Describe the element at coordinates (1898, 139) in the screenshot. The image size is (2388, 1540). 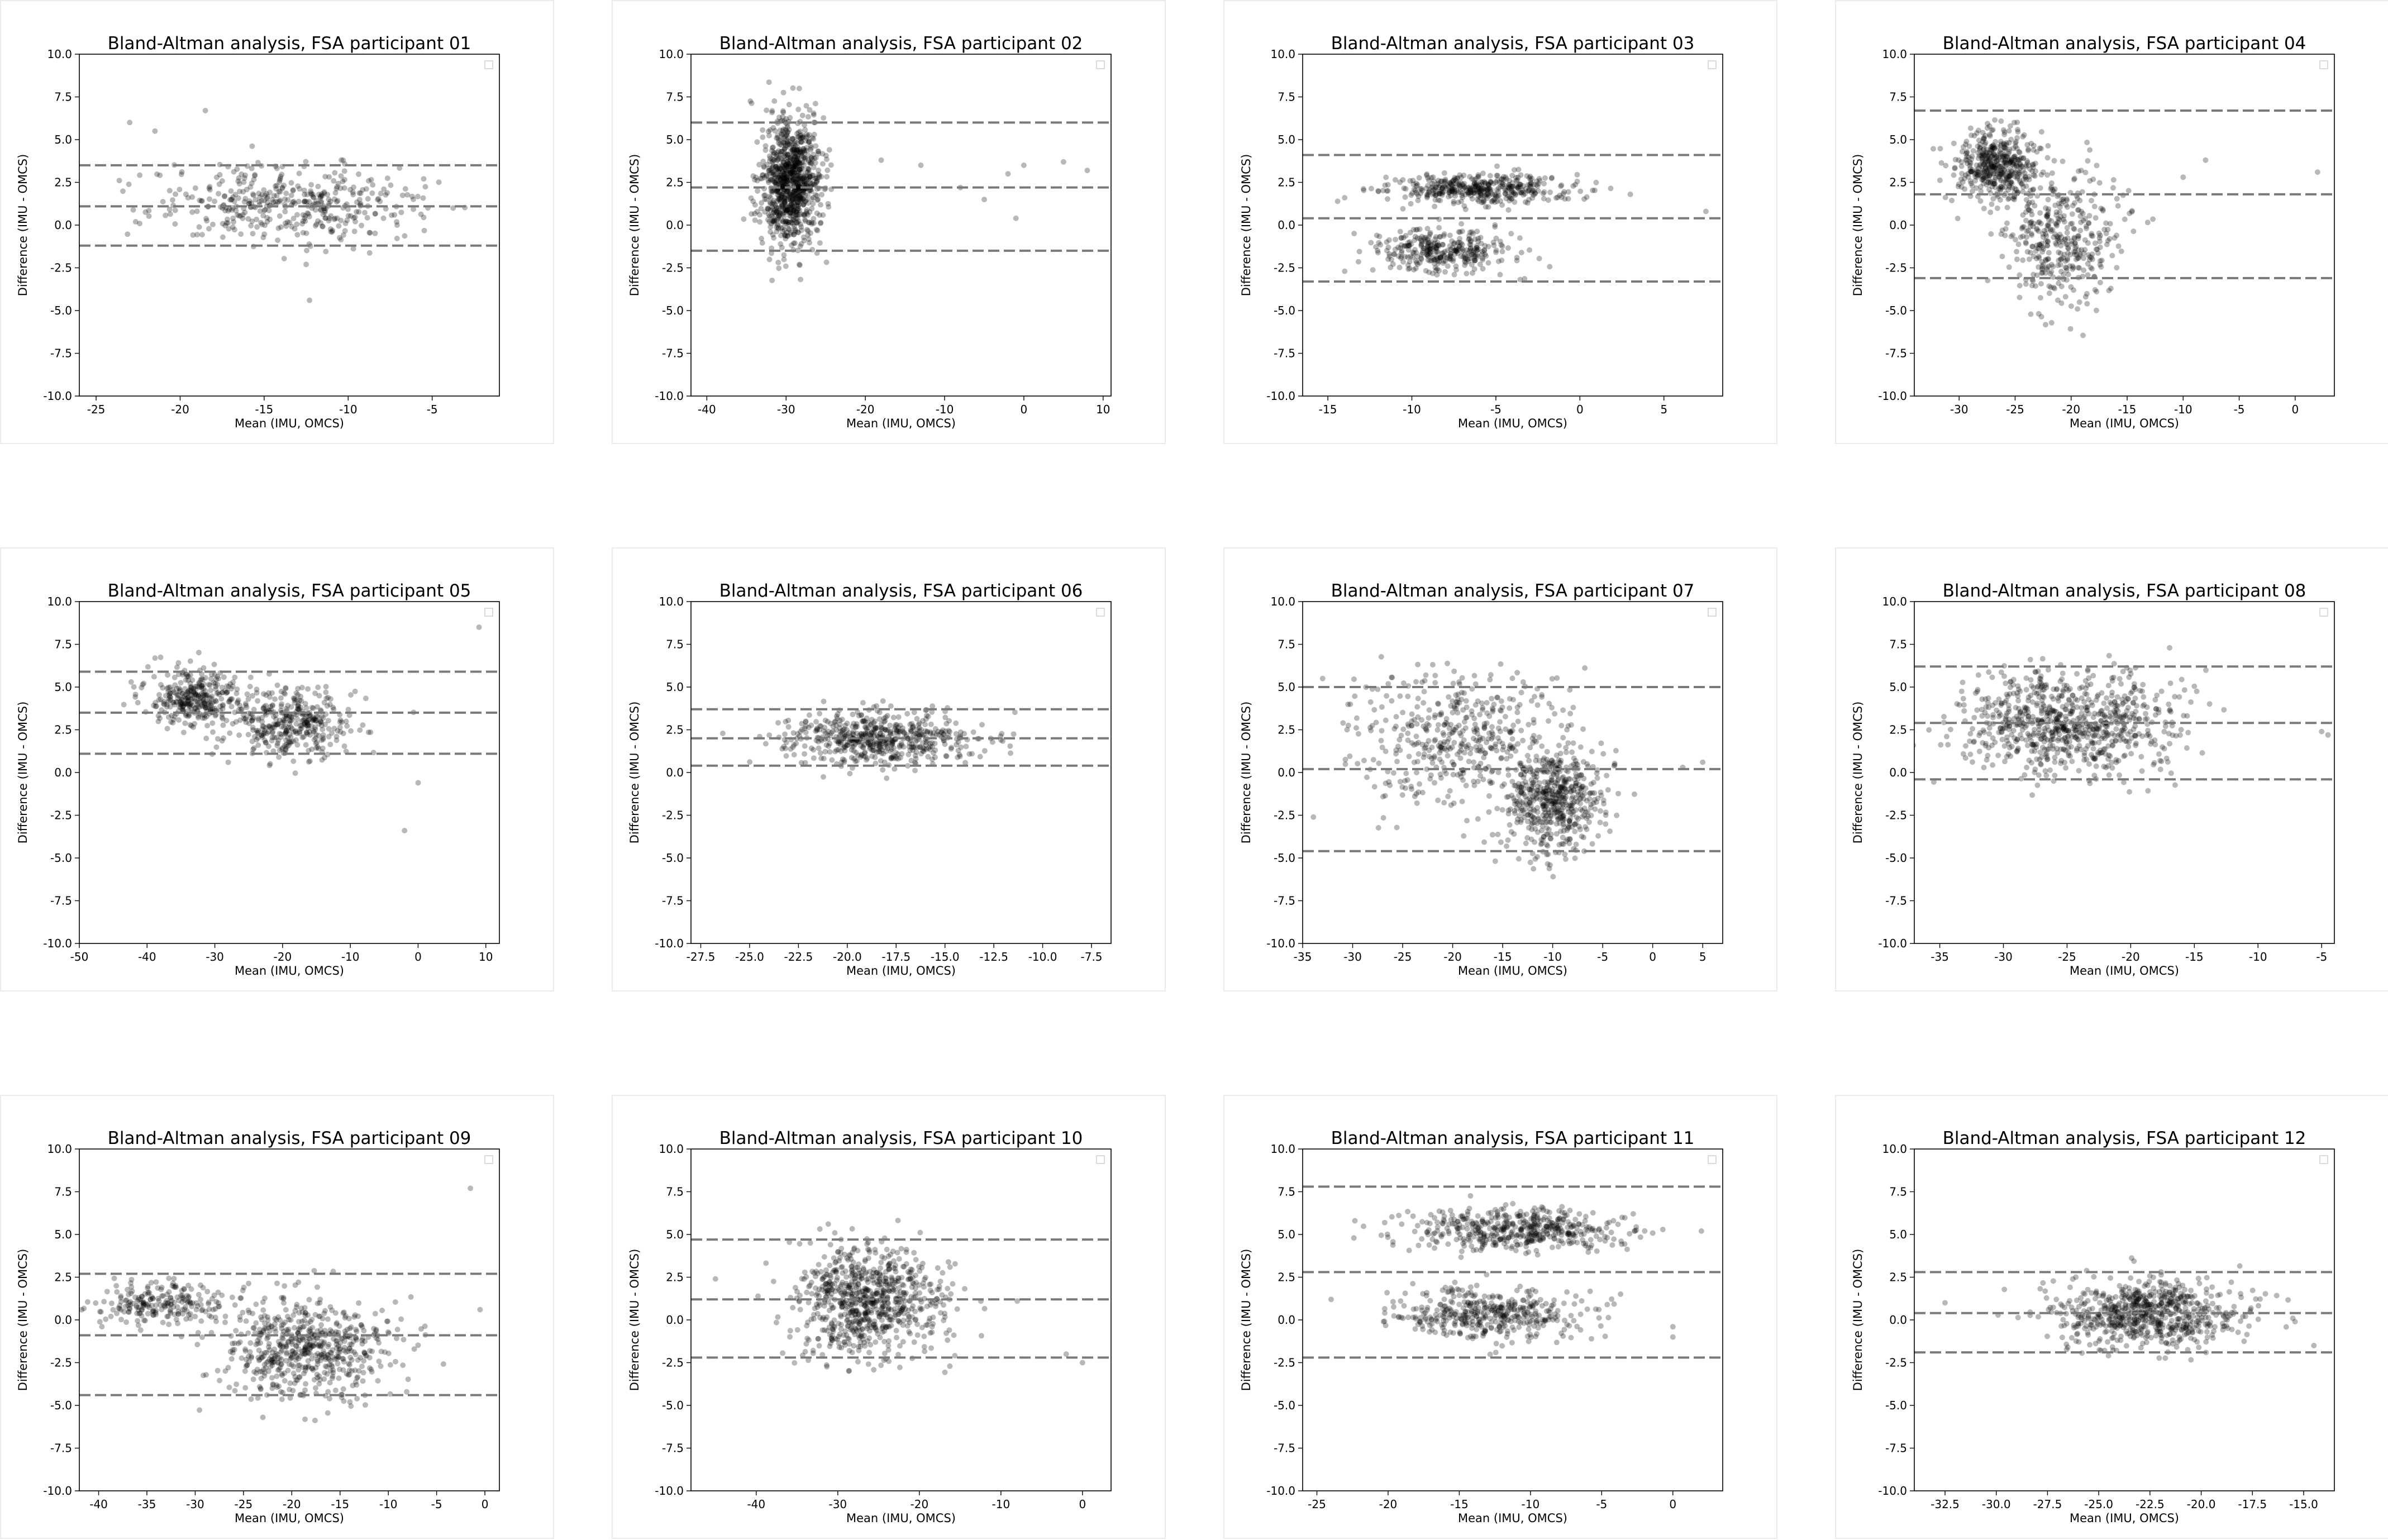
I see `y-tick-label: 5.0` at that location.